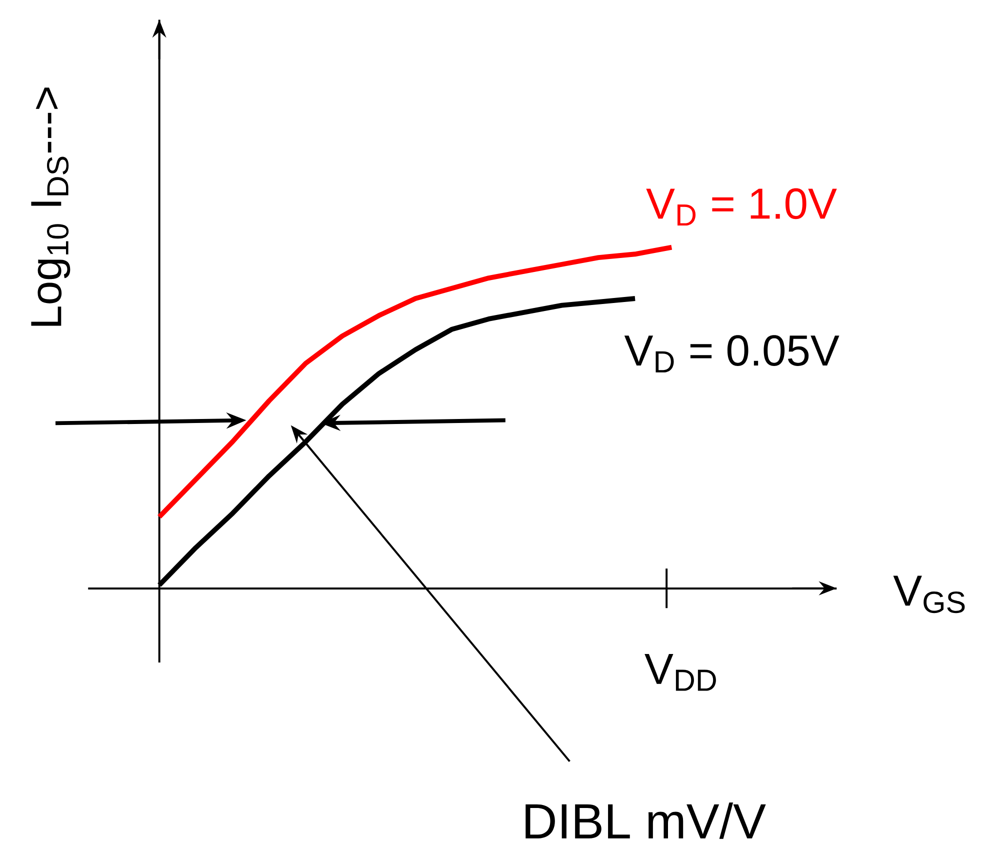 The width and height of the screenshot is (982, 852). I want to click on series-label: V$_{D}$ = 0.05V, so click(732, 353).